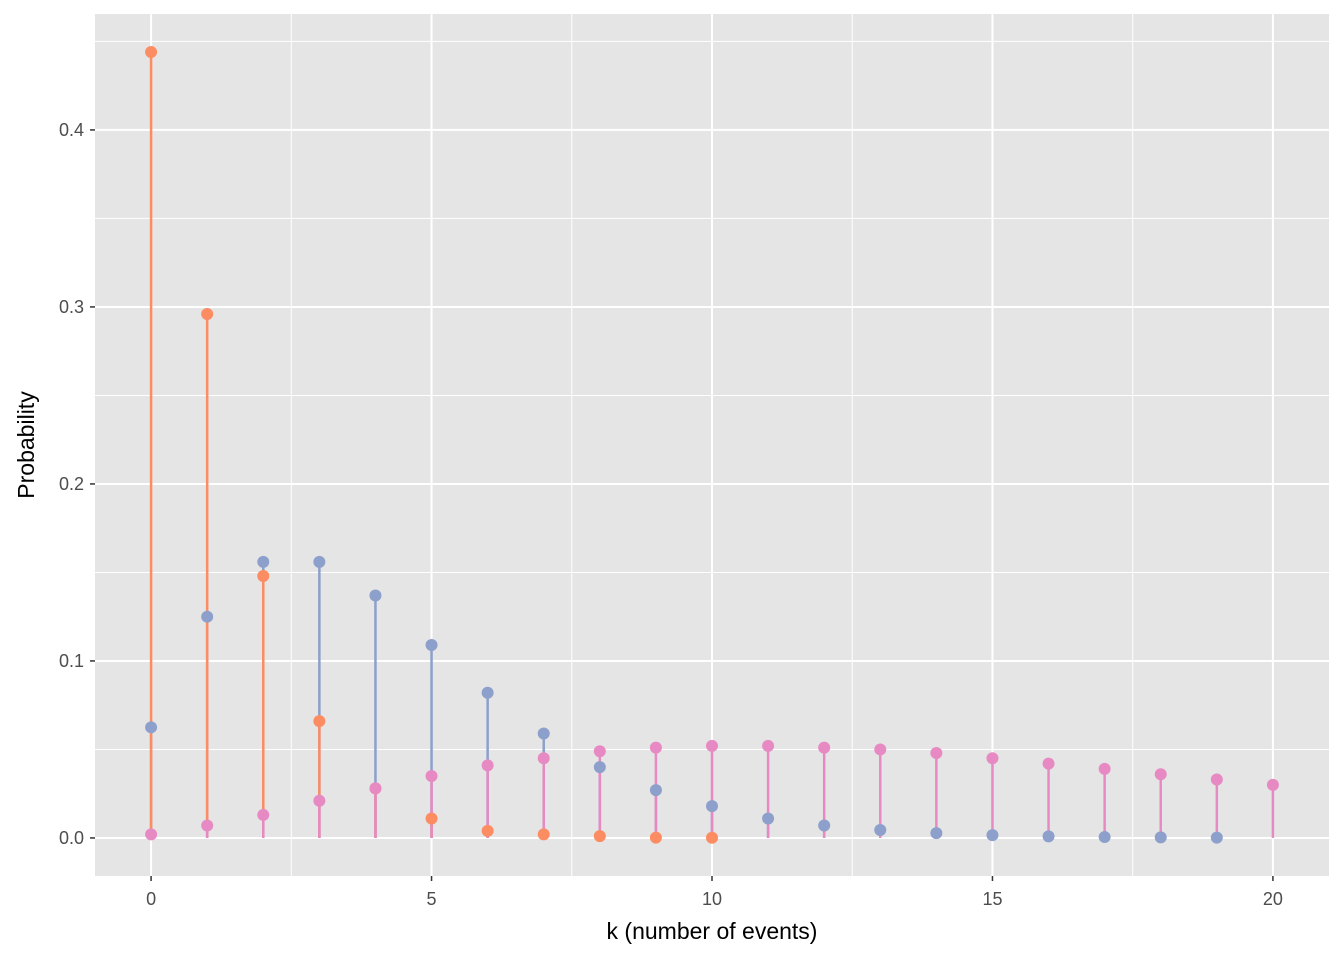  What do you see at coordinates (71, 838) in the screenshot?
I see `y-tick-label: 0.0` at bounding box center [71, 838].